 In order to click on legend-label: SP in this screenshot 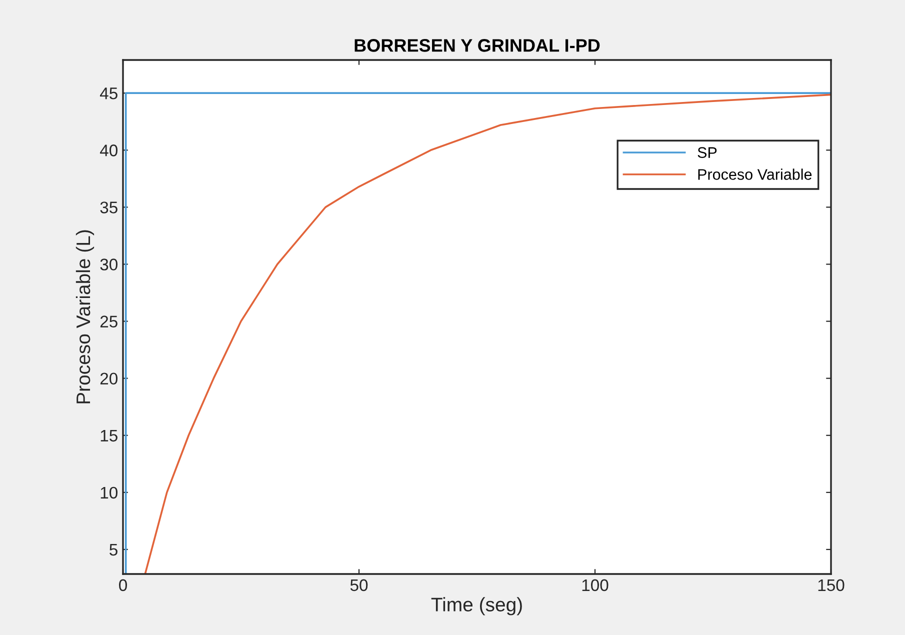, I will do `click(707, 152)`.